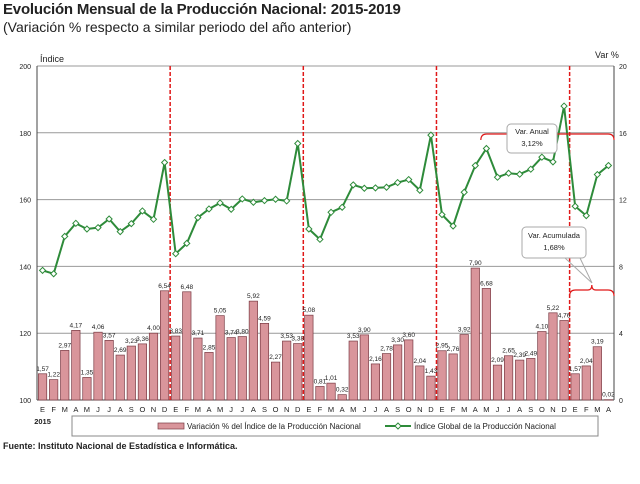 The height and width of the screenshot is (484, 640). What do you see at coordinates (353, 336) in the screenshot?
I see `bar-value-label: 3,53` at bounding box center [353, 336].